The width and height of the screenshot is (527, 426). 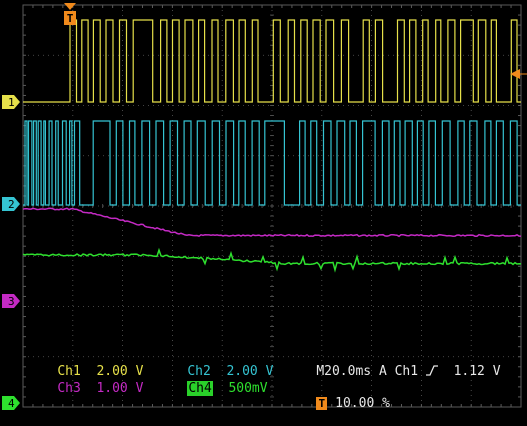 What do you see at coordinates (362, 403) in the screenshot?
I see `trigger-position: 10.00 %` at bounding box center [362, 403].